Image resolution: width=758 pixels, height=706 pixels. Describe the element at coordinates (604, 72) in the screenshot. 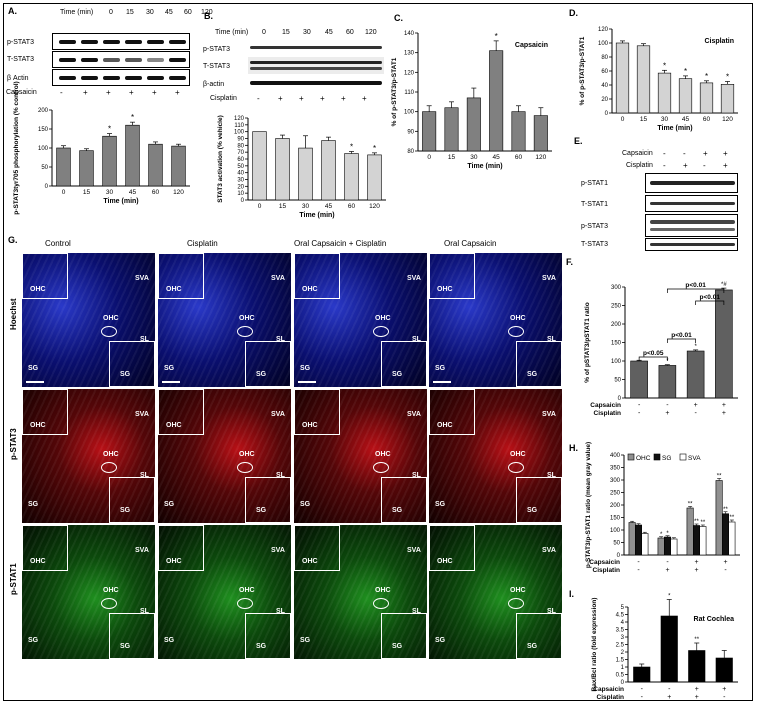

I see `y-tick-label-D: 60` at that location.